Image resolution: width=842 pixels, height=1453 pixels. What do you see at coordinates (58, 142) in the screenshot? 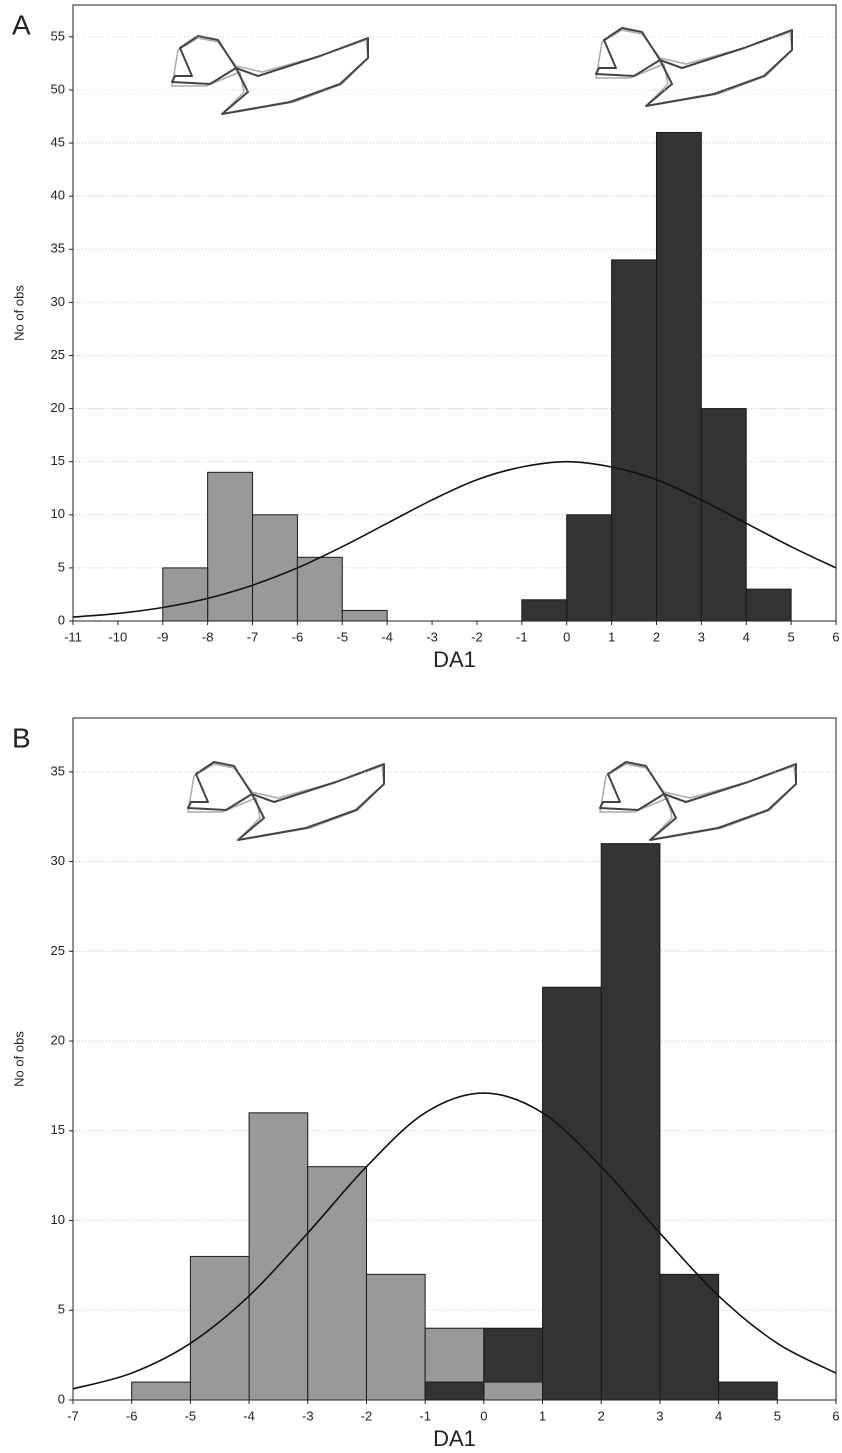
I see `y-tick-label: 45` at bounding box center [58, 142].